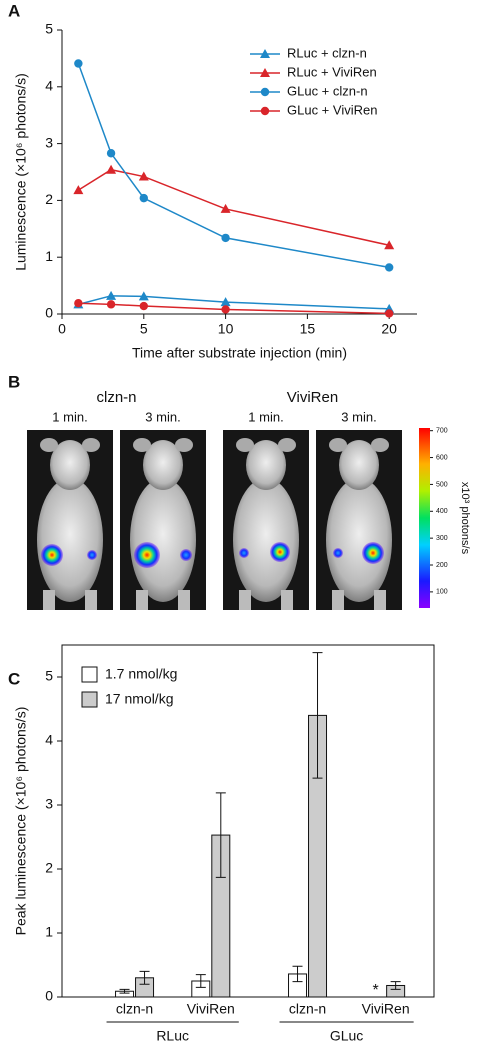 The width and height of the screenshot is (483, 1050). Describe the element at coordinates (346, 1036) in the screenshot. I see `group-label: GLuc` at that location.